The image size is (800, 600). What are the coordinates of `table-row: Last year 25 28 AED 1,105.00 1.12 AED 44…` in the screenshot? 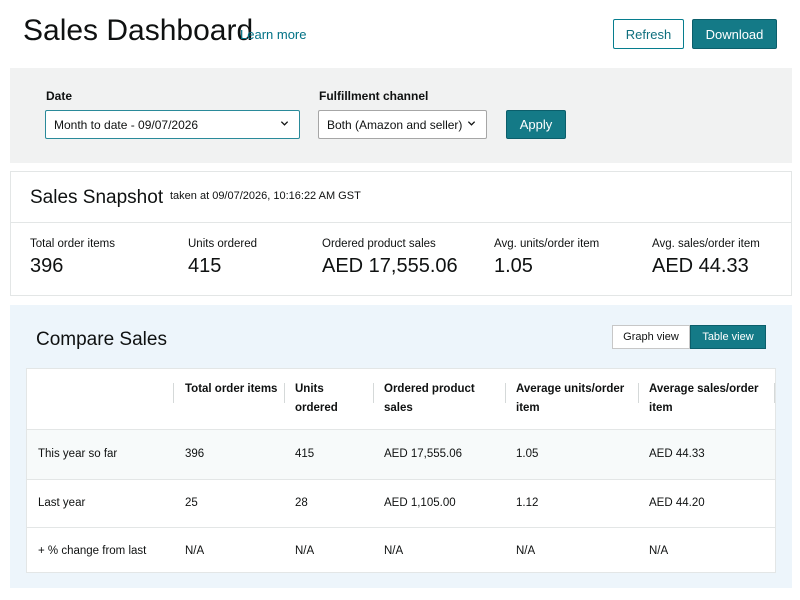 It's located at (401, 504).